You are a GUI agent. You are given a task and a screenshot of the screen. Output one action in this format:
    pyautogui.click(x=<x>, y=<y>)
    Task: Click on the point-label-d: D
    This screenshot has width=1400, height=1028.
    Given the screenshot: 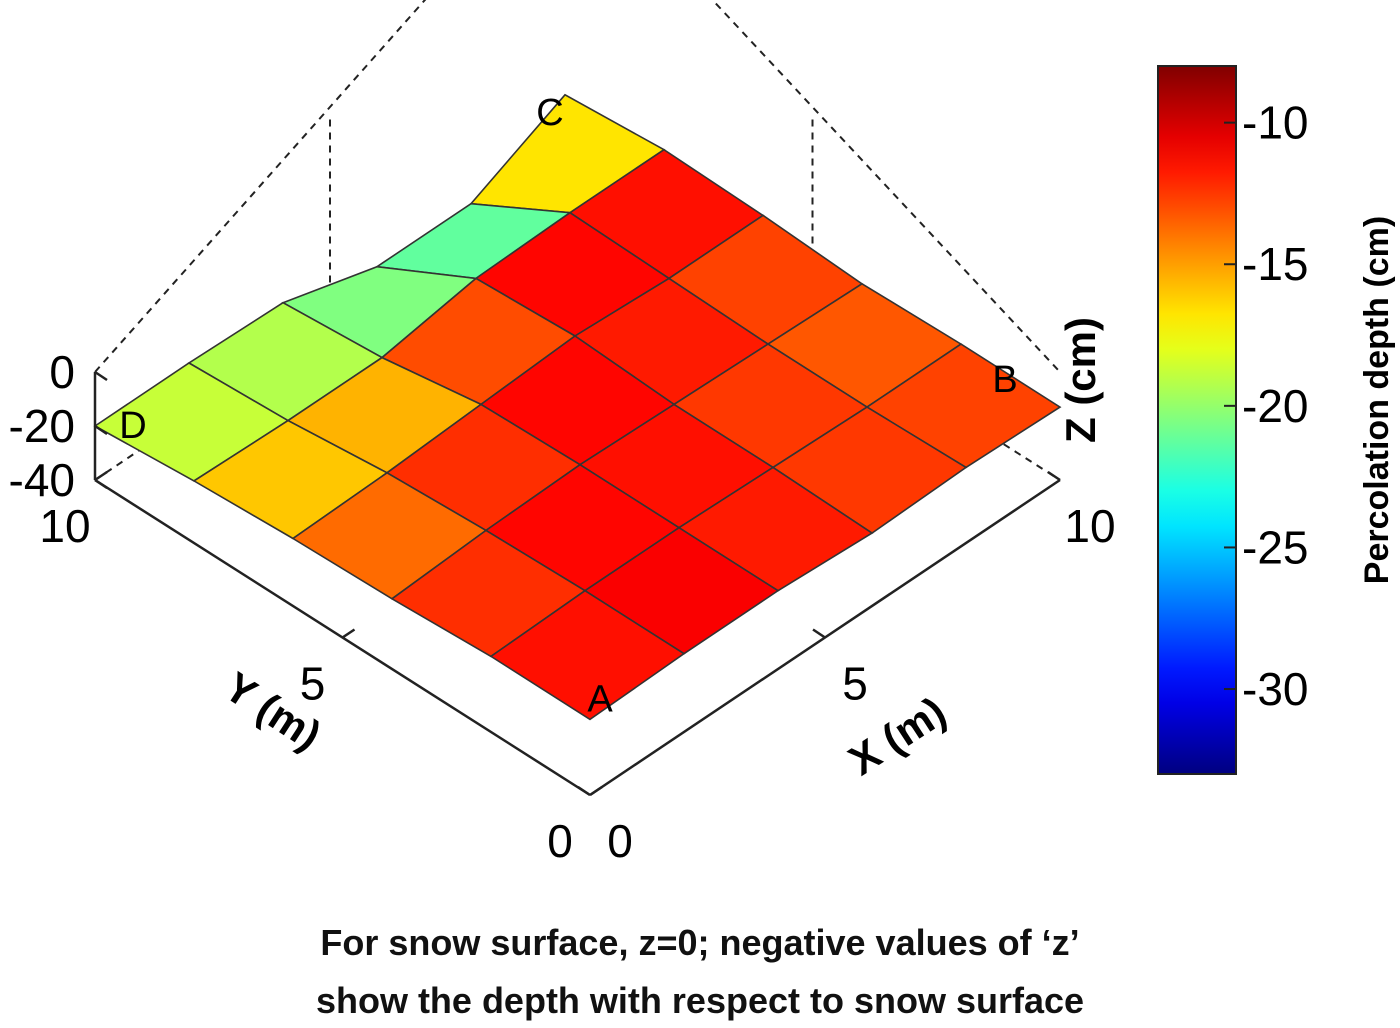 What is the action you would take?
    pyautogui.click(x=132, y=426)
    